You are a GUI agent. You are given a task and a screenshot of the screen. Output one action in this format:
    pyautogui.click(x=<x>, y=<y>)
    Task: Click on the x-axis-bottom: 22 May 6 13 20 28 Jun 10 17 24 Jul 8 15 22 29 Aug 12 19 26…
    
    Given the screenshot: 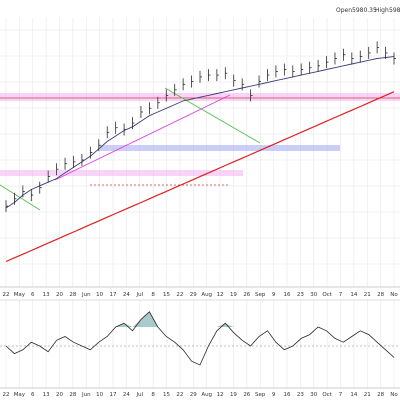 What is the action you would take?
    pyautogui.click(x=201, y=395)
    